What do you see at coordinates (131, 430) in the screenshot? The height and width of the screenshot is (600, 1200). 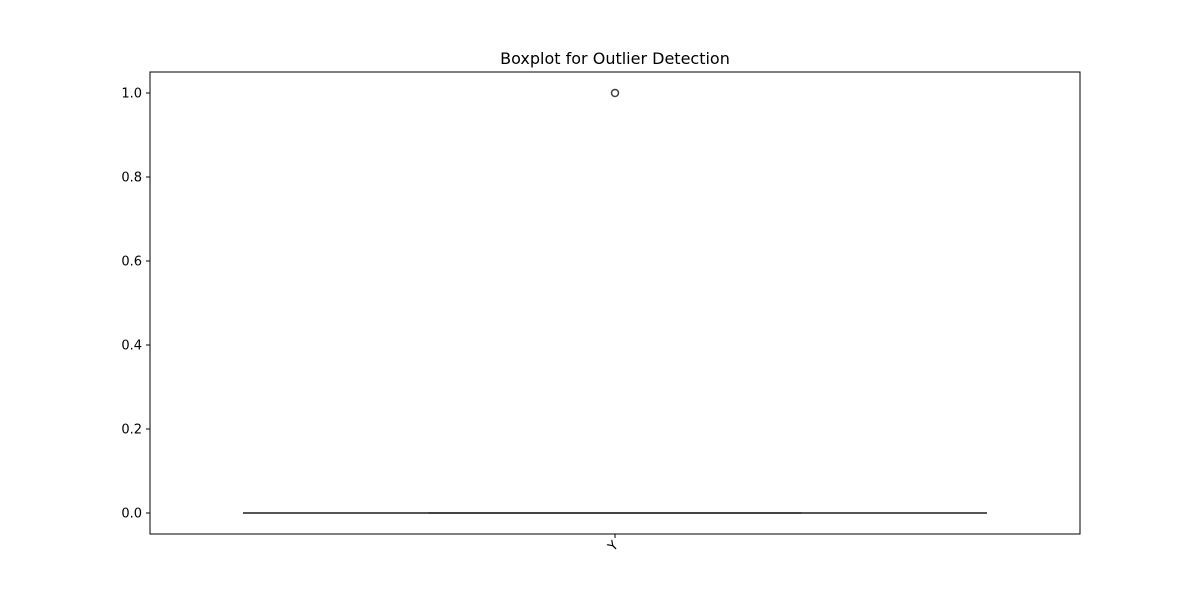 I see `y-tick-label: 0.2` at bounding box center [131, 430].